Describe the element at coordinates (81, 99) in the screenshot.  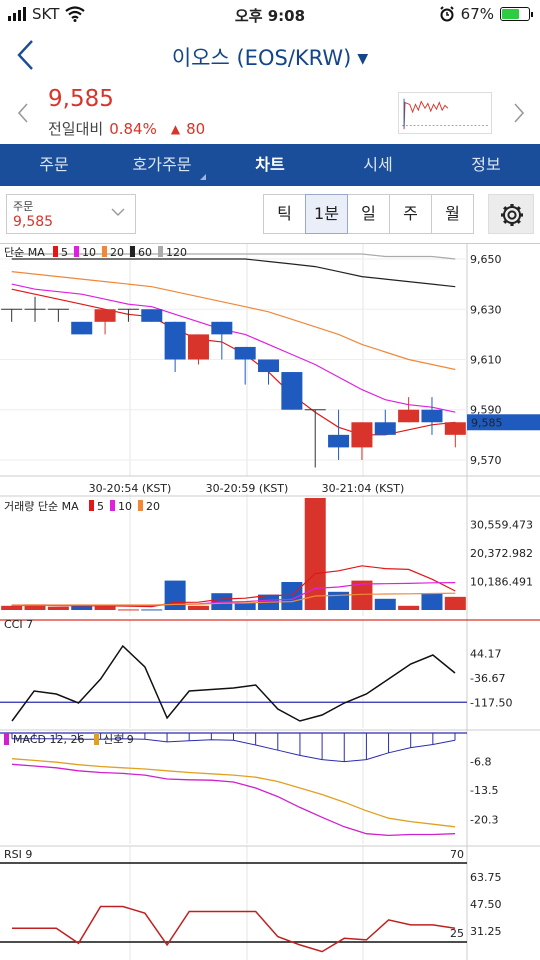
I see `current-price: 9,585` at that location.